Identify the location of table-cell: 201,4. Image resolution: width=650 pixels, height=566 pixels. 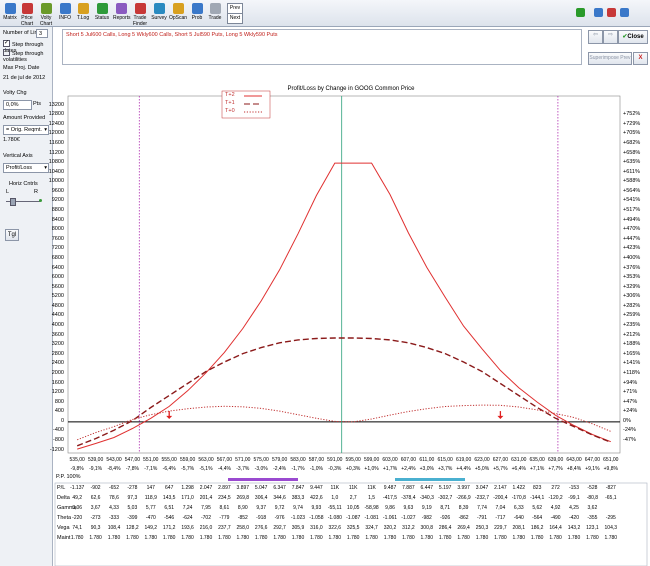
(206, 498).